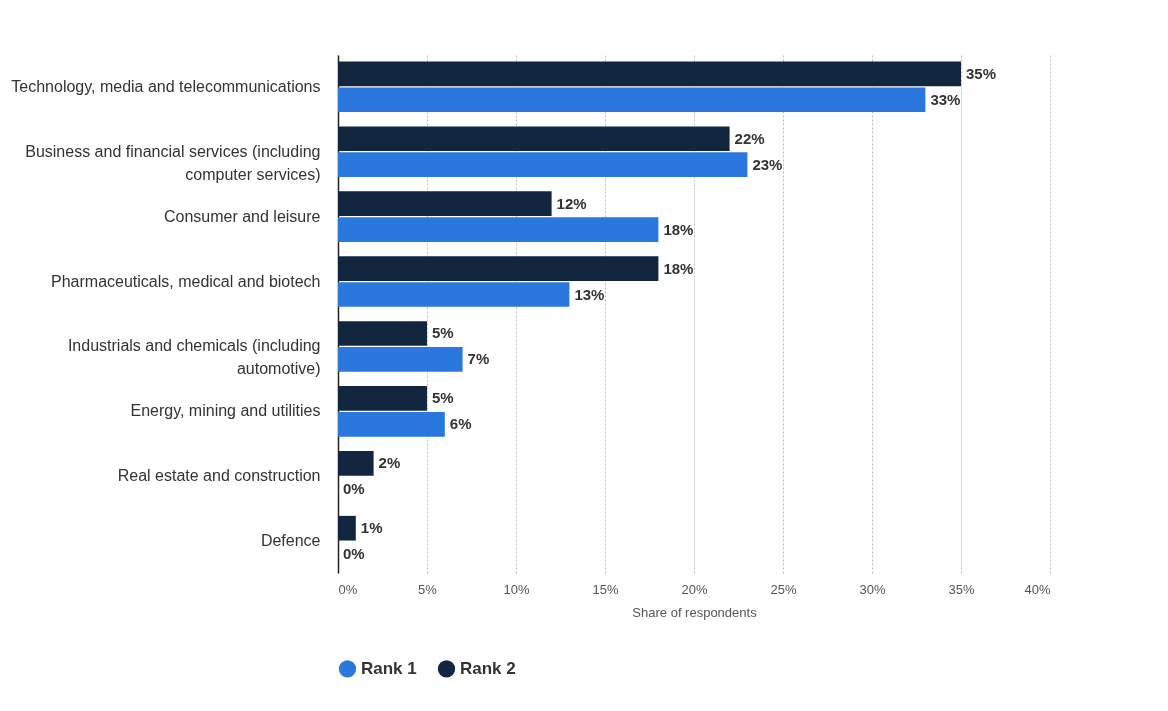 The height and width of the screenshot is (711, 1168). Describe the element at coordinates (460, 424) in the screenshot. I see `data-label: 6%` at that location.